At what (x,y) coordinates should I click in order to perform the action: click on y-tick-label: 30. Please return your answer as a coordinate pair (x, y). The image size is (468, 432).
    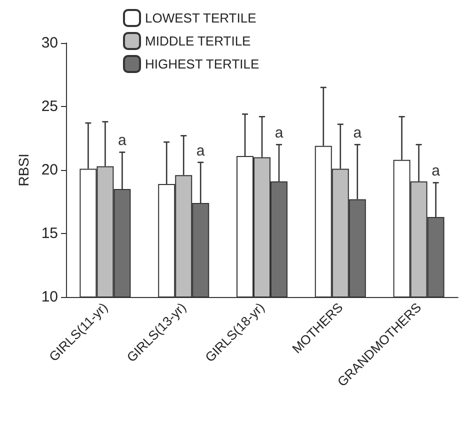
    Looking at the image, I should click on (49, 43).